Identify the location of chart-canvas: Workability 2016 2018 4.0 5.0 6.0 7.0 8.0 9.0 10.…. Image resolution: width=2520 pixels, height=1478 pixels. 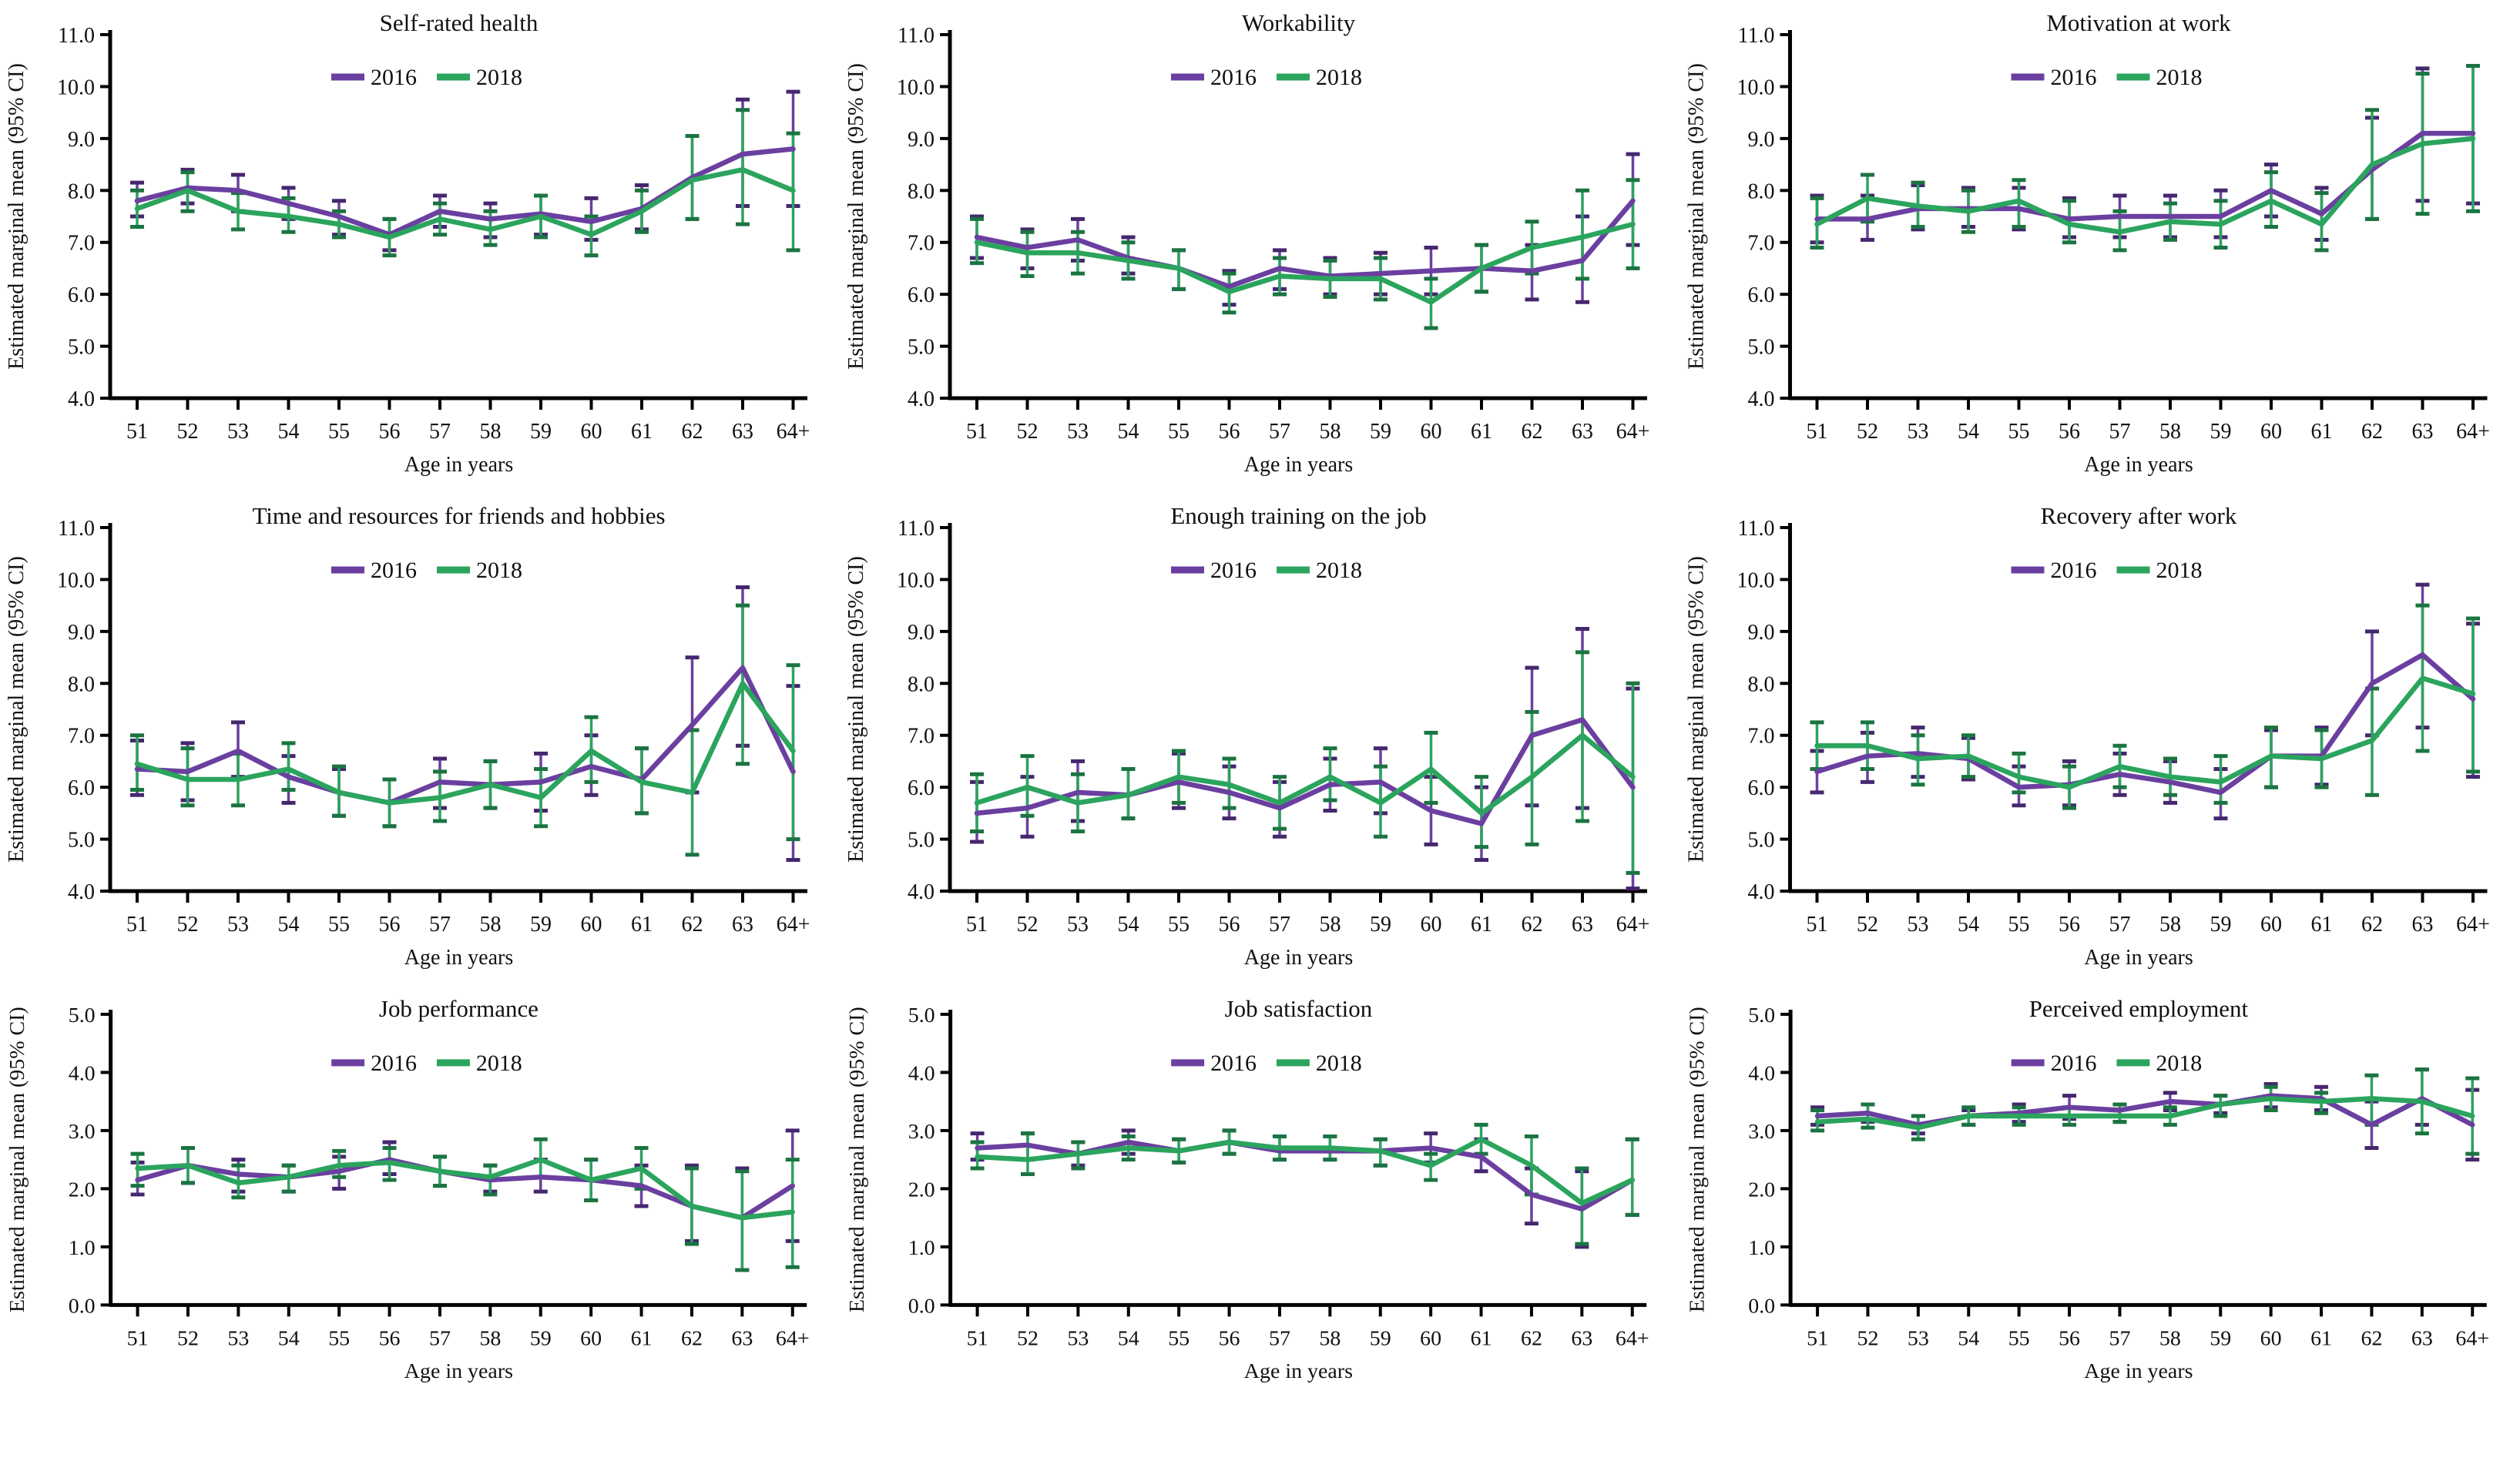
(1247, 243).